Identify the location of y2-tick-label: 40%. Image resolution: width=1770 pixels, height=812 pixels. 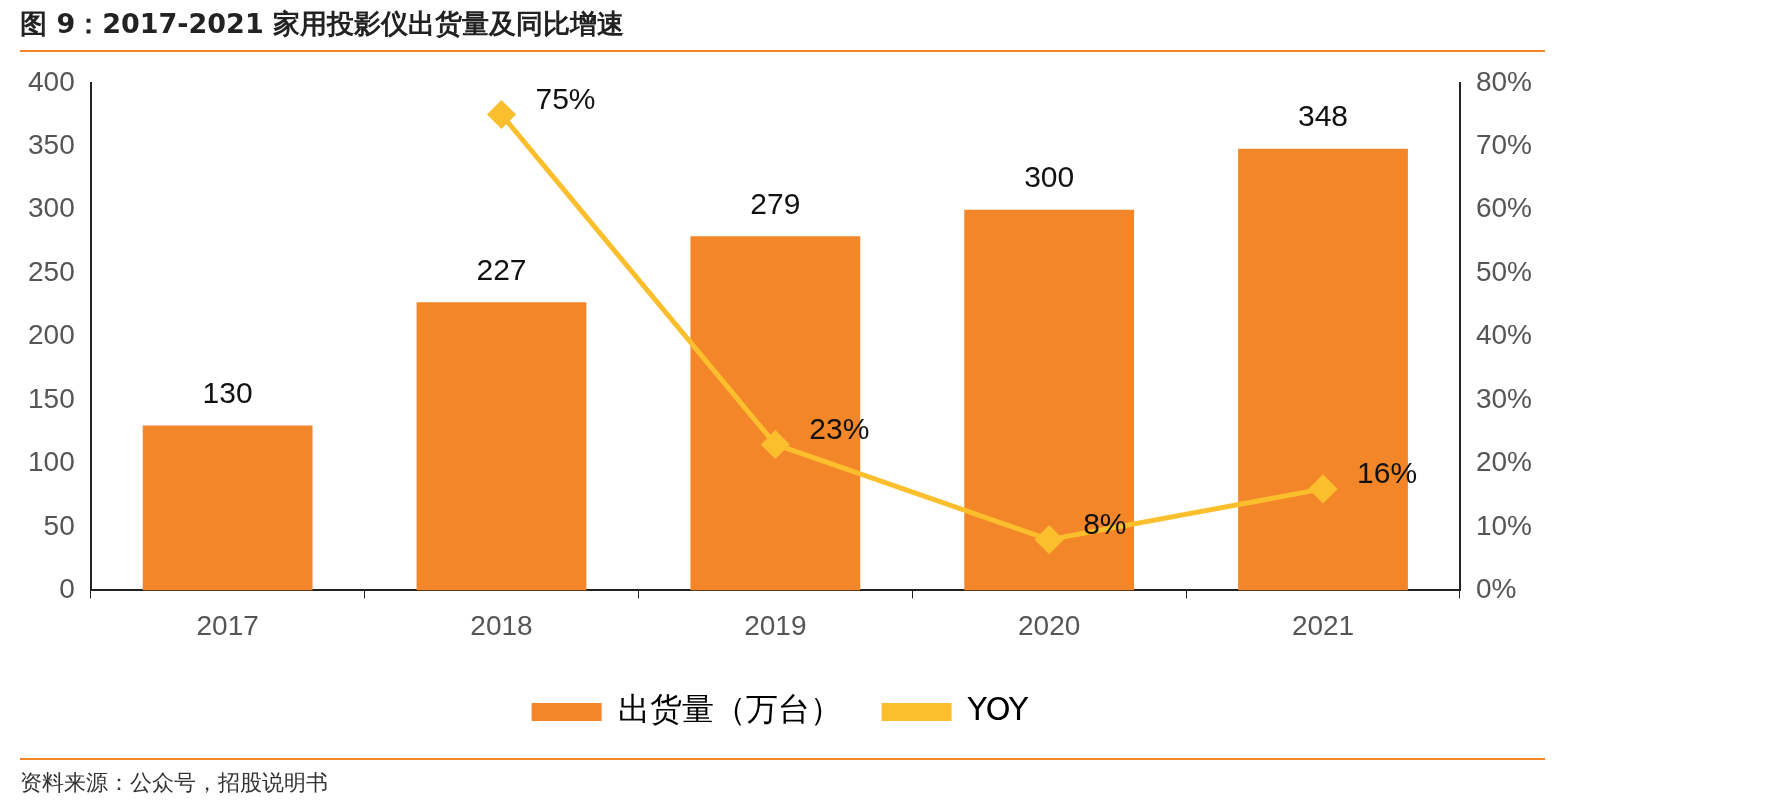
(1504, 335).